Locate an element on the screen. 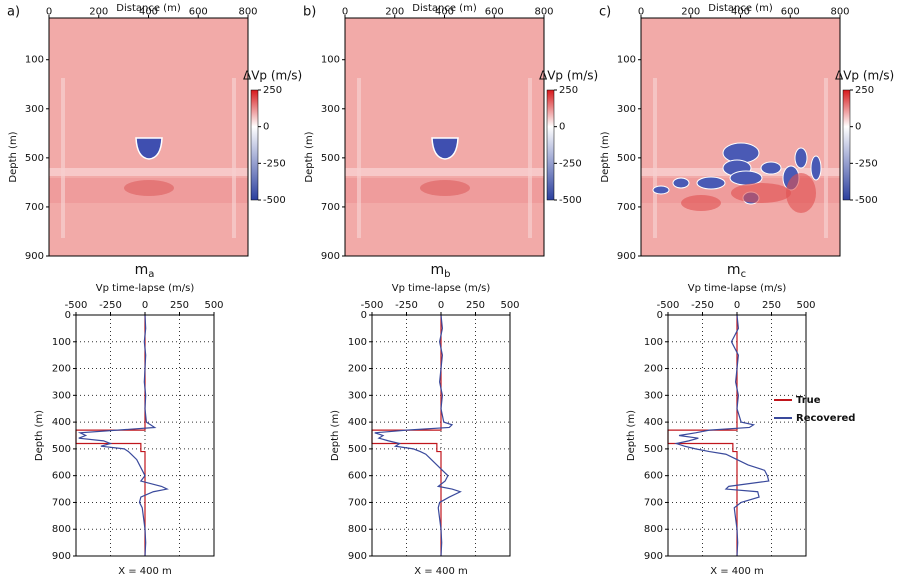 This screenshot has height=581, width=902. x-tick-label: 200 is located at coordinates (98, 12).